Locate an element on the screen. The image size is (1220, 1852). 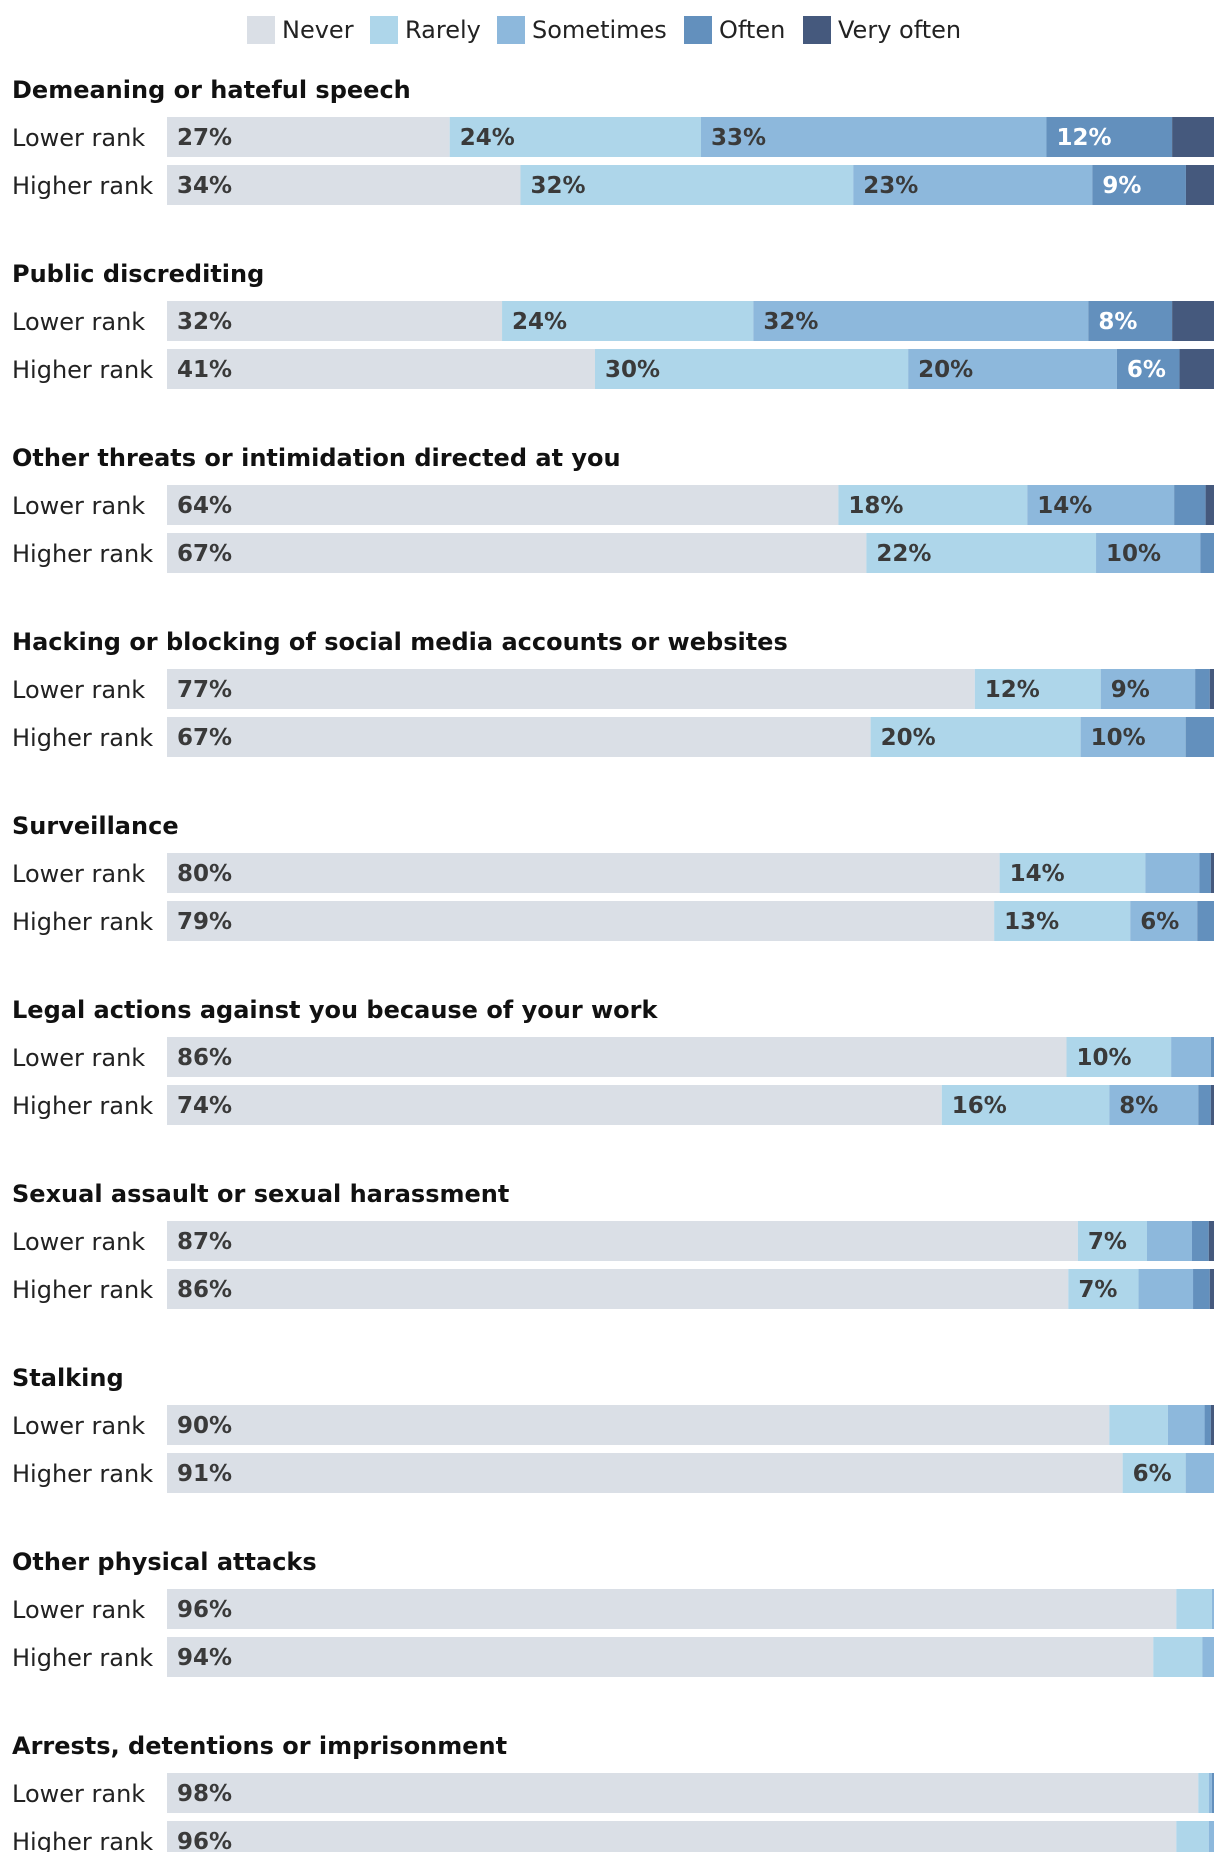
group-title: Surveillance is located at coordinates (95, 826).